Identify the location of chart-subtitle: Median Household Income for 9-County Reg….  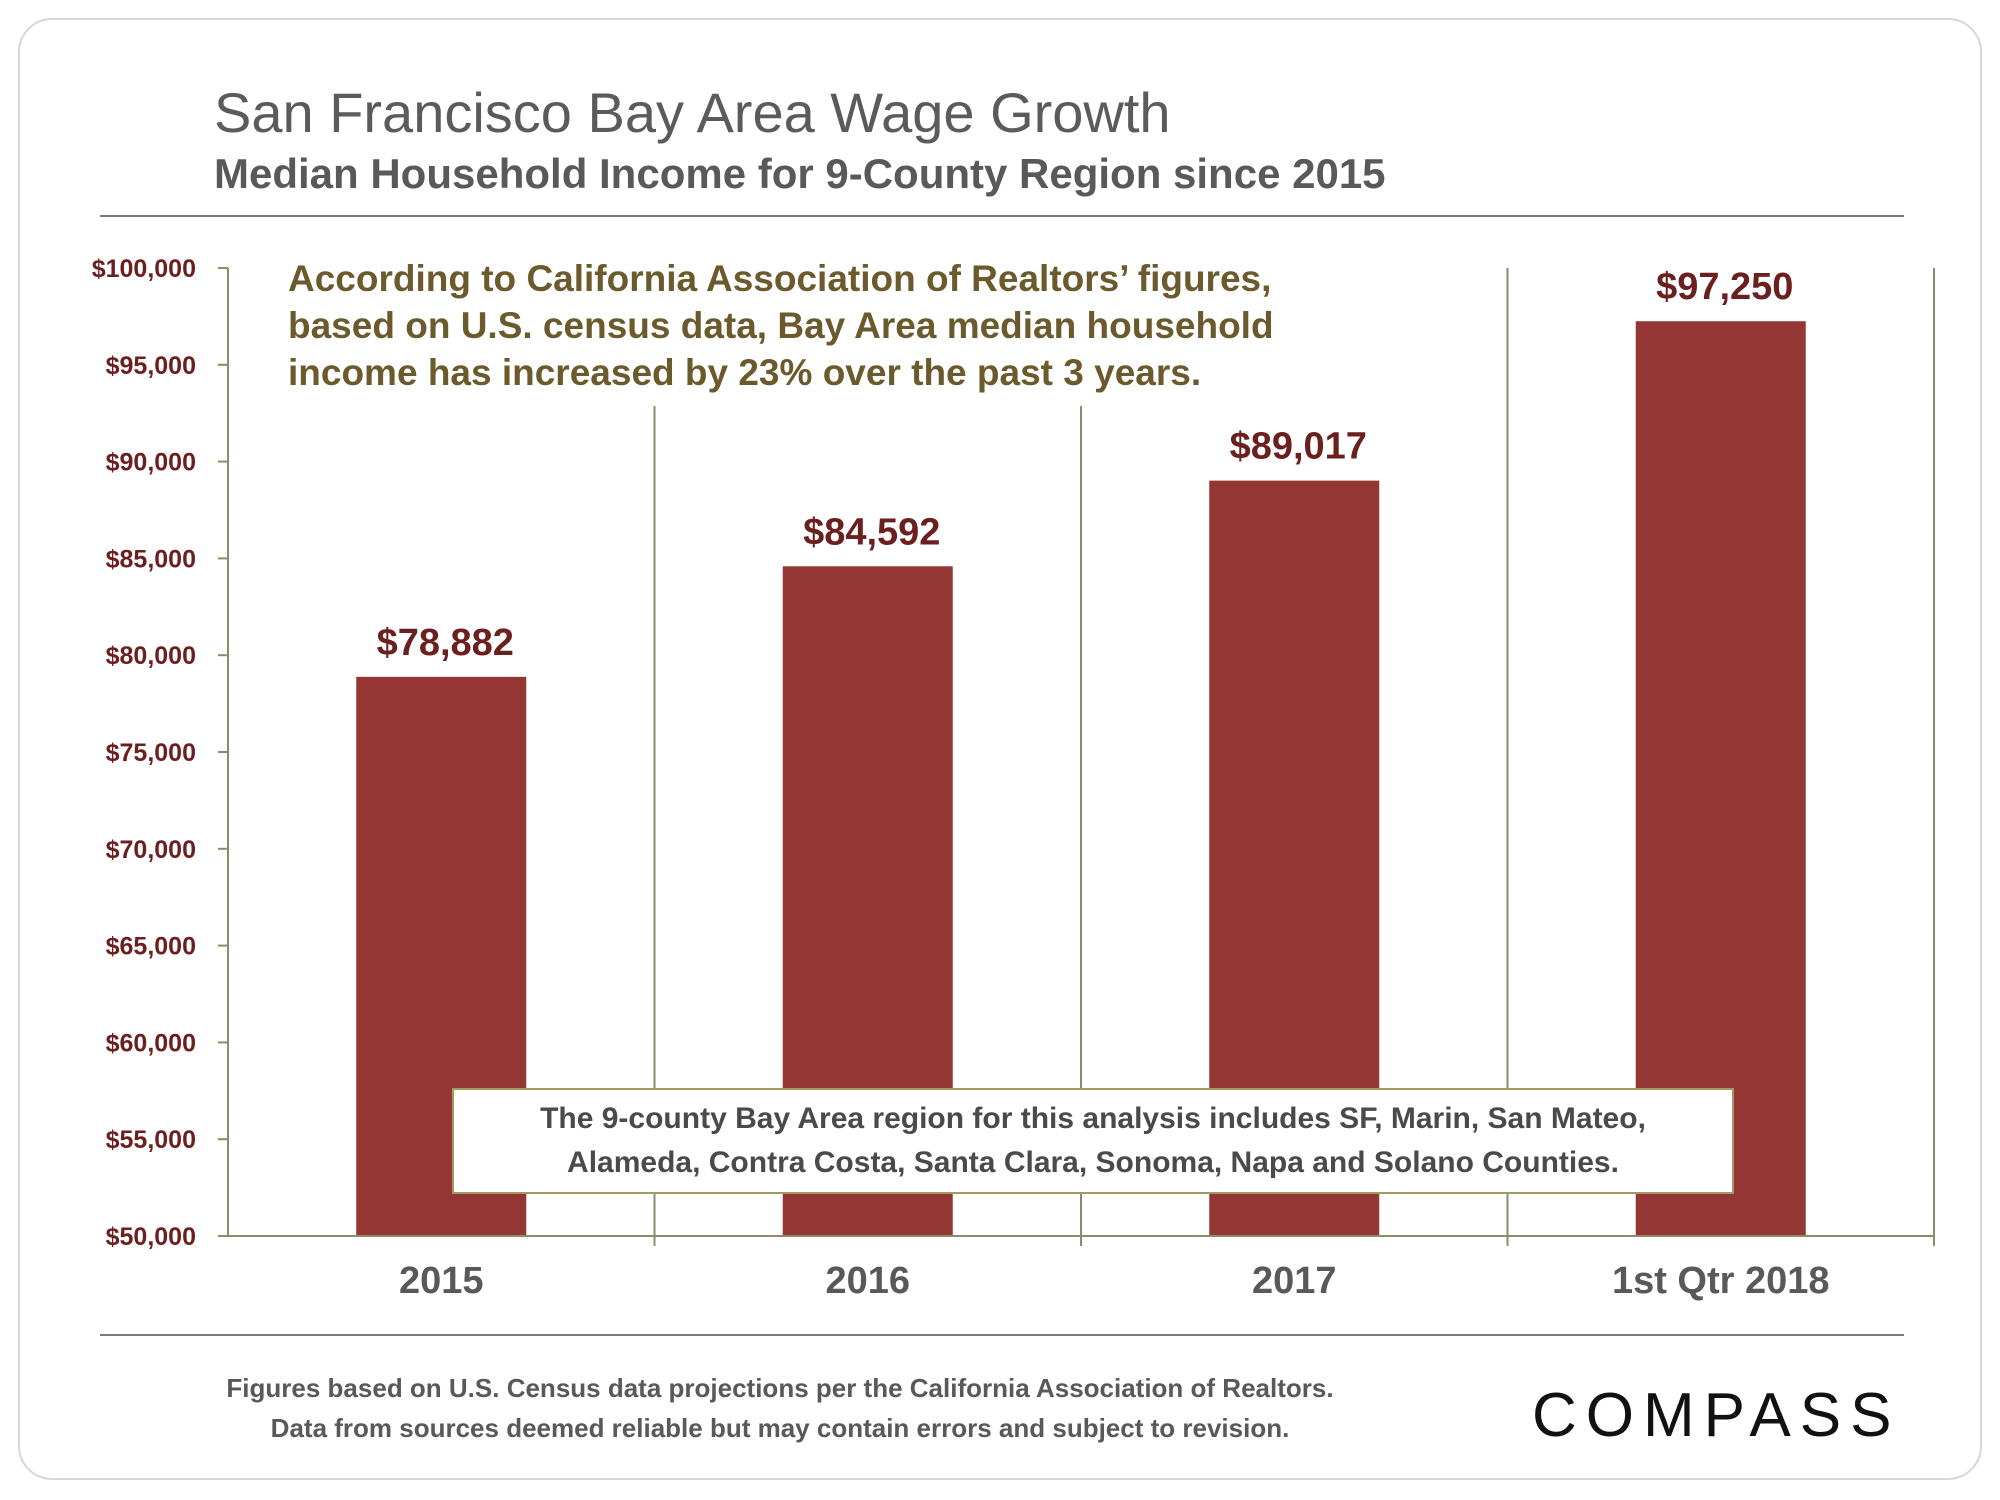
(800, 173).